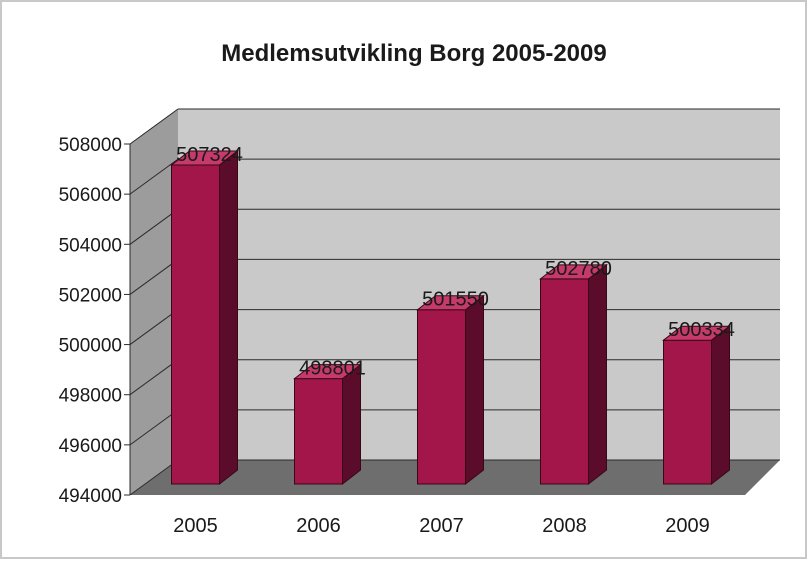 Image resolution: width=807 pixels, height=564 pixels. I want to click on y-tick-label: 502000, so click(90, 295).